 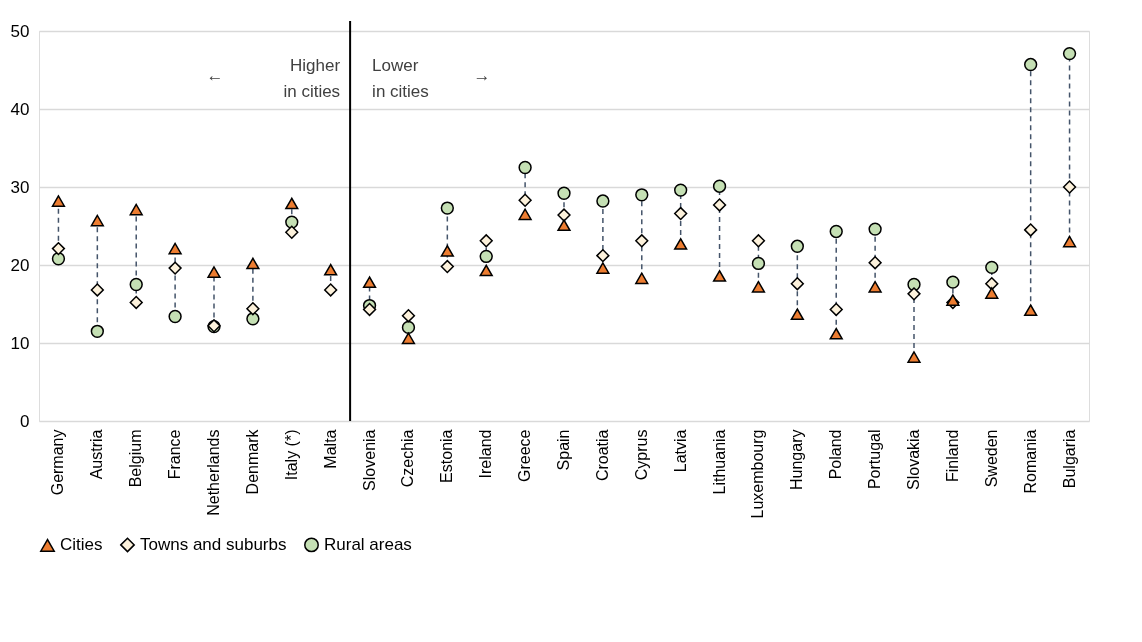 I want to click on annotation: Higher in cities, so click(x=312, y=78).